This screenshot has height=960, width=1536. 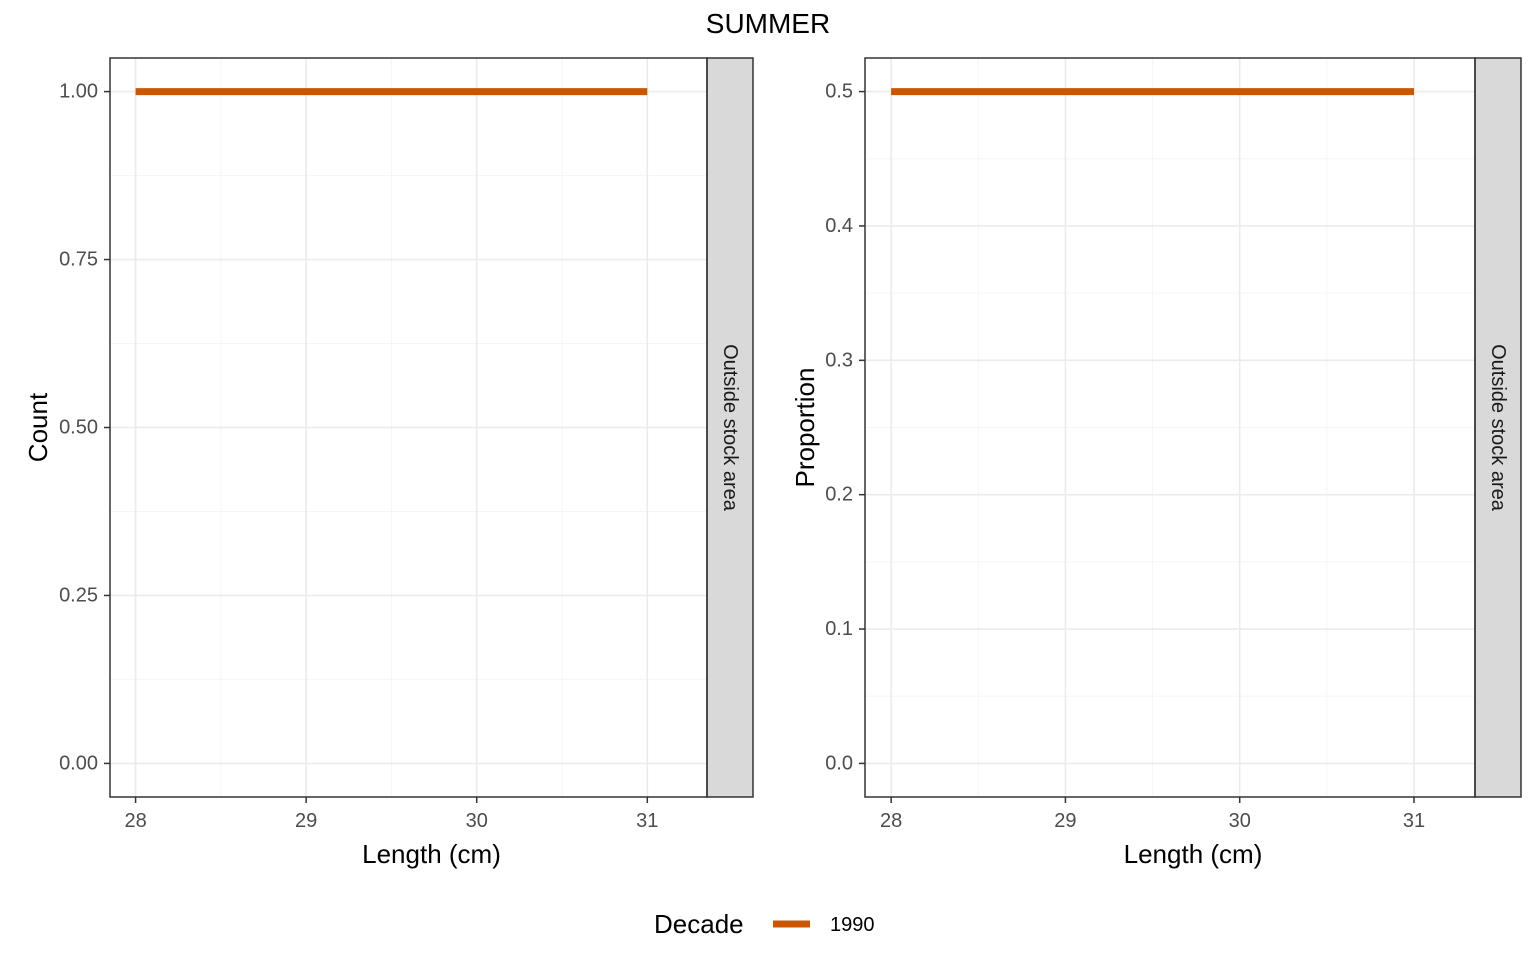 What do you see at coordinates (78, 595) in the screenshot?
I see `y-tick-label: 0.25` at bounding box center [78, 595].